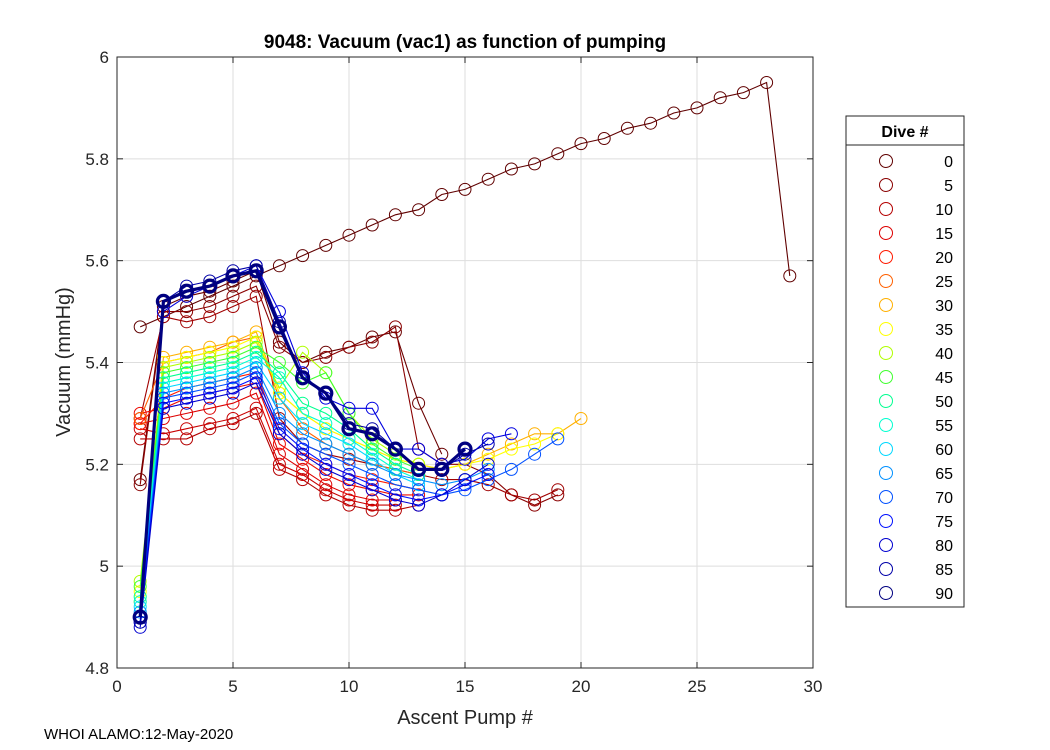 This screenshot has height=750, width=1050. I want to click on legend-entry: 0, so click(916, 162).